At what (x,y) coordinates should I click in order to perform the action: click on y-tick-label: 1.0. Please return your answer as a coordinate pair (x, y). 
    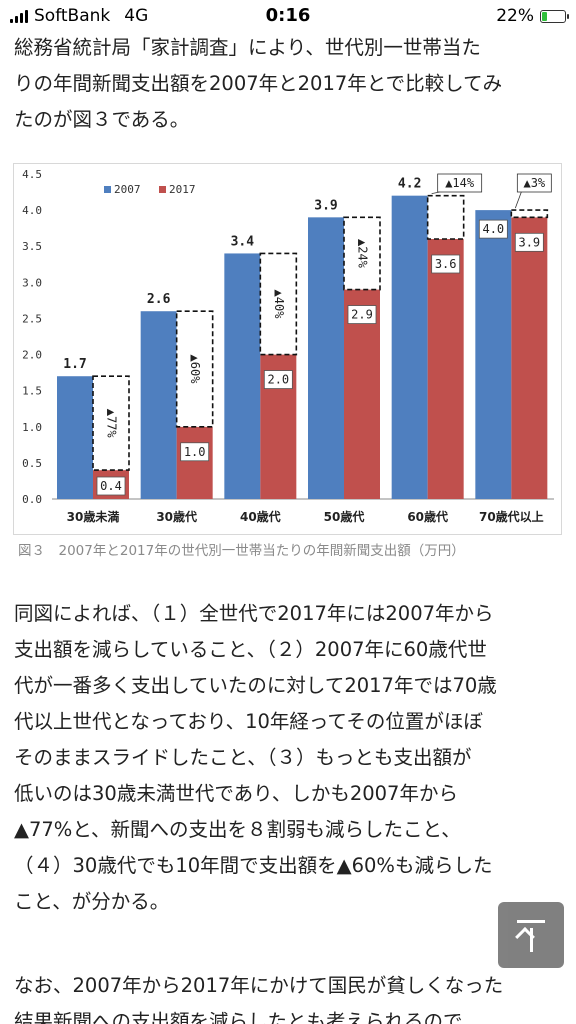
    Looking at the image, I should click on (32, 427).